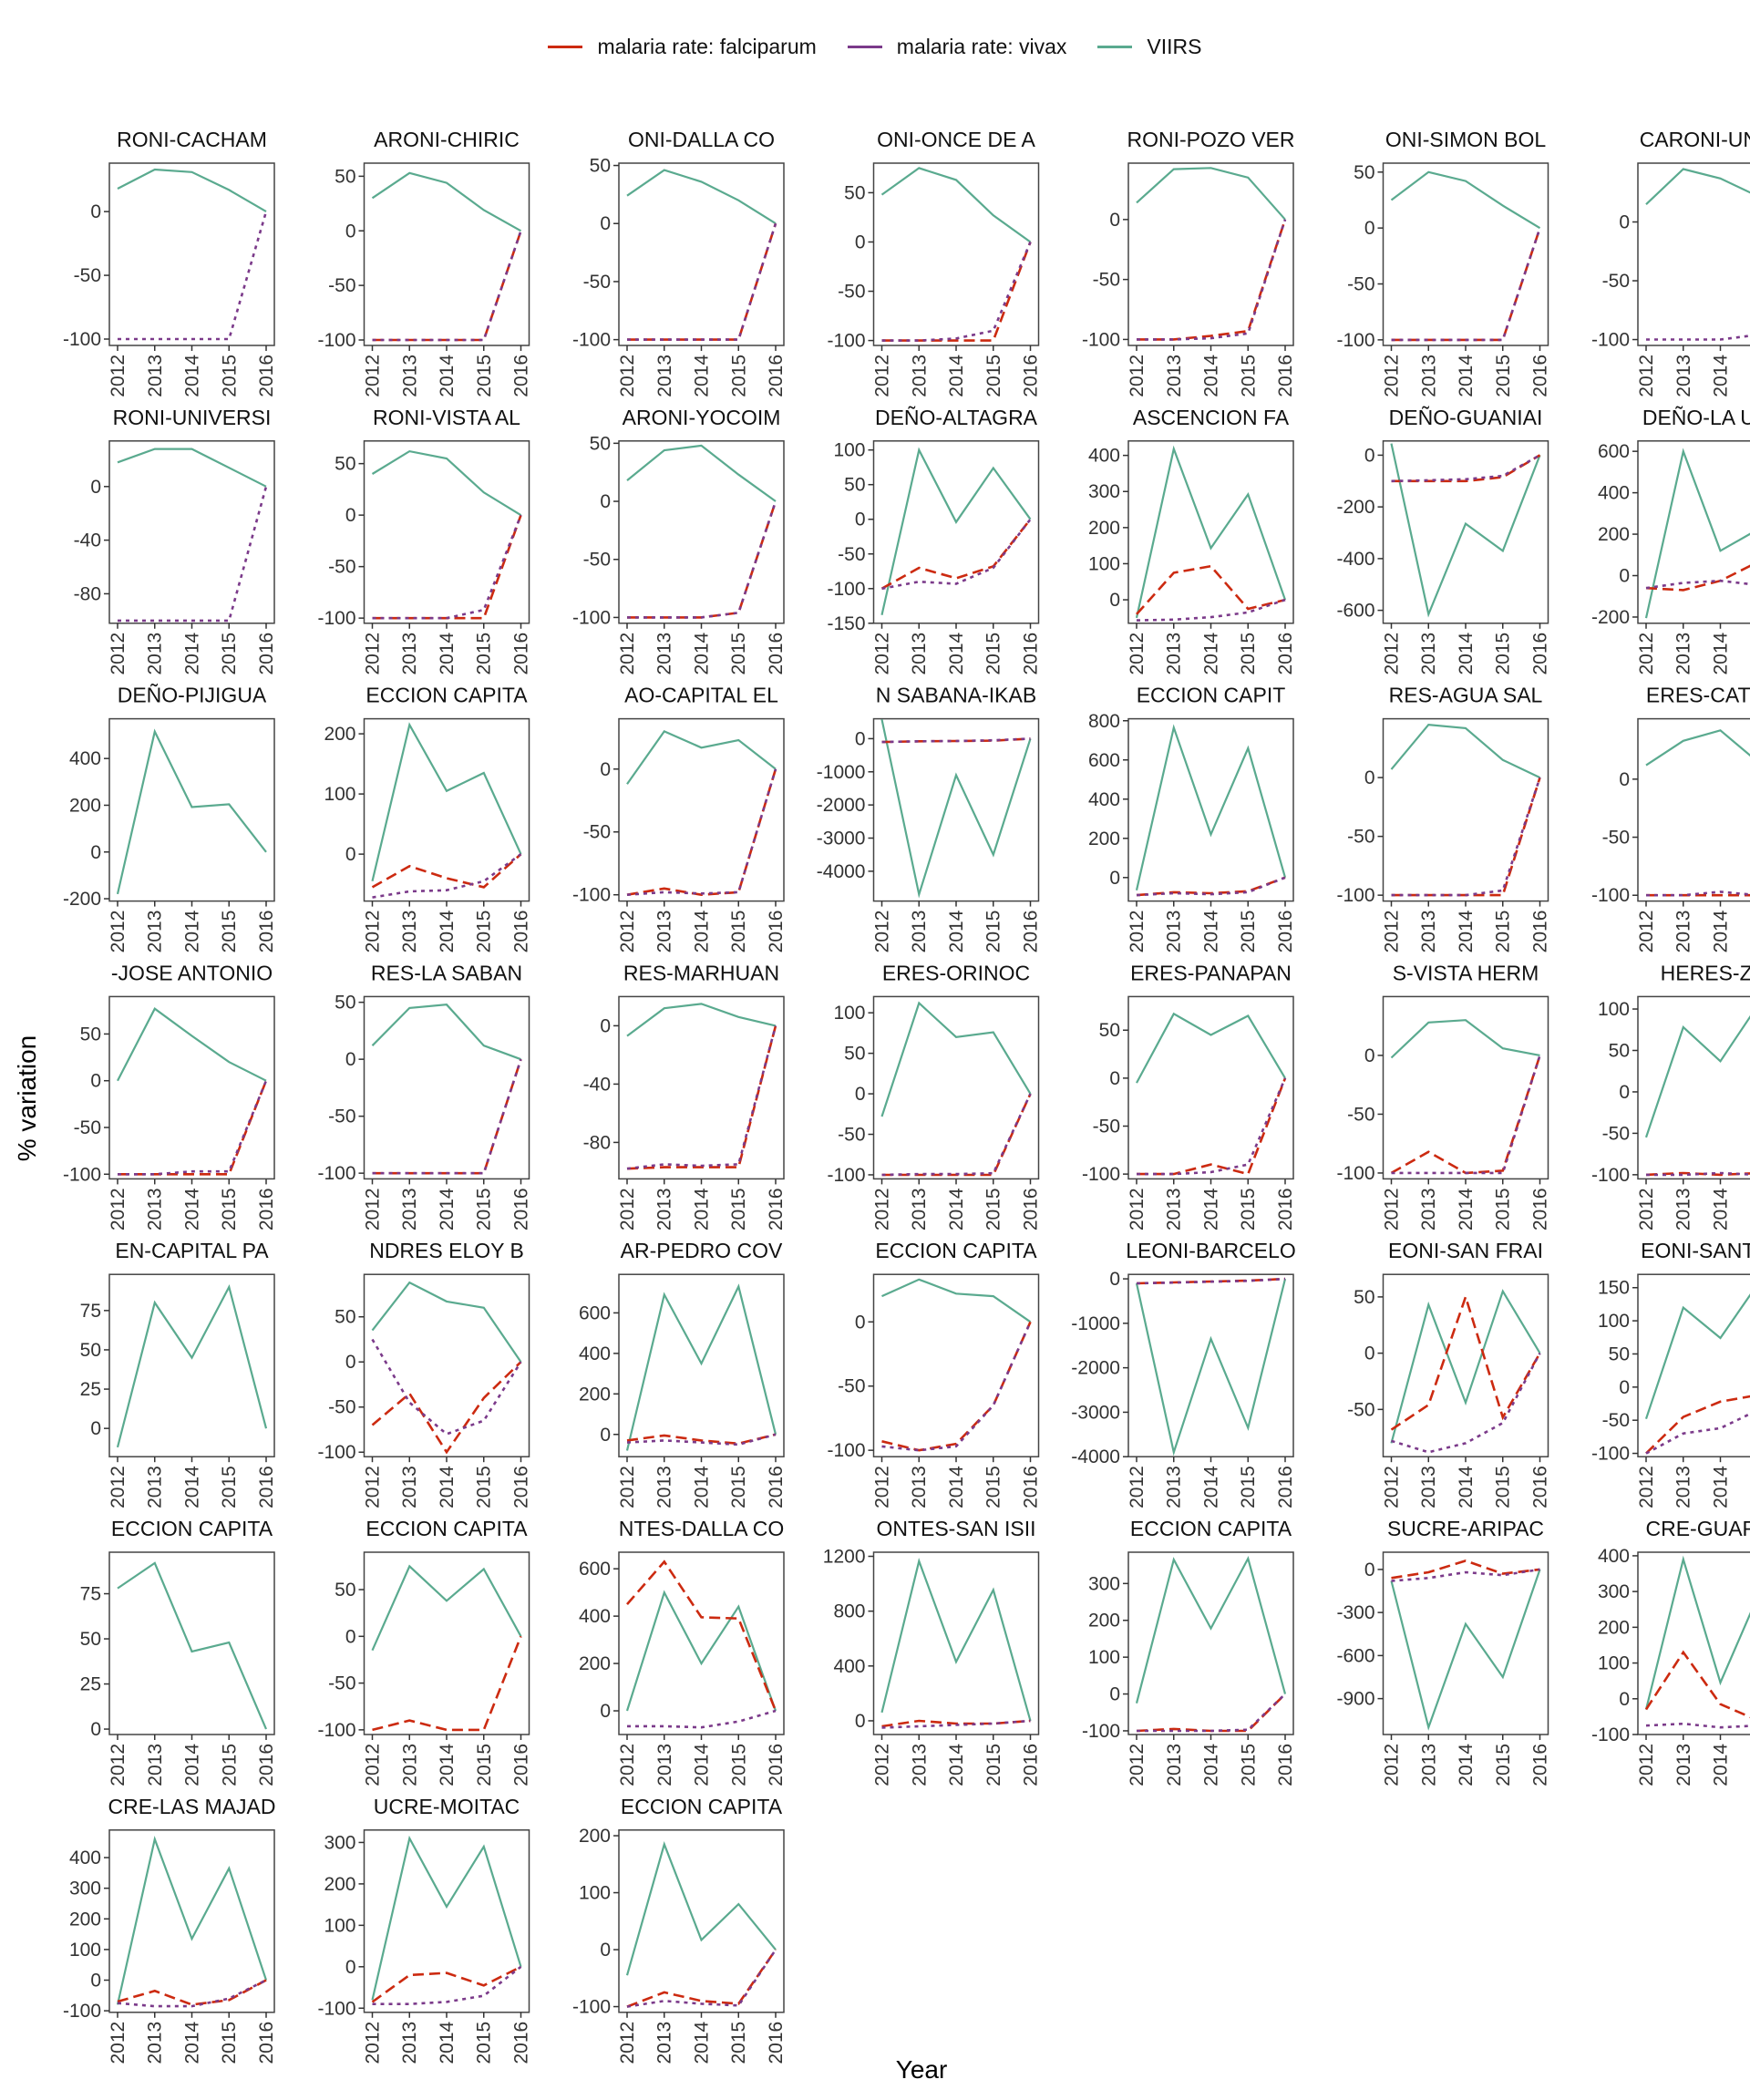  Describe the element at coordinates (1095, 1457) in the screenshot. I see `y-tick-label: -4000` at that location.